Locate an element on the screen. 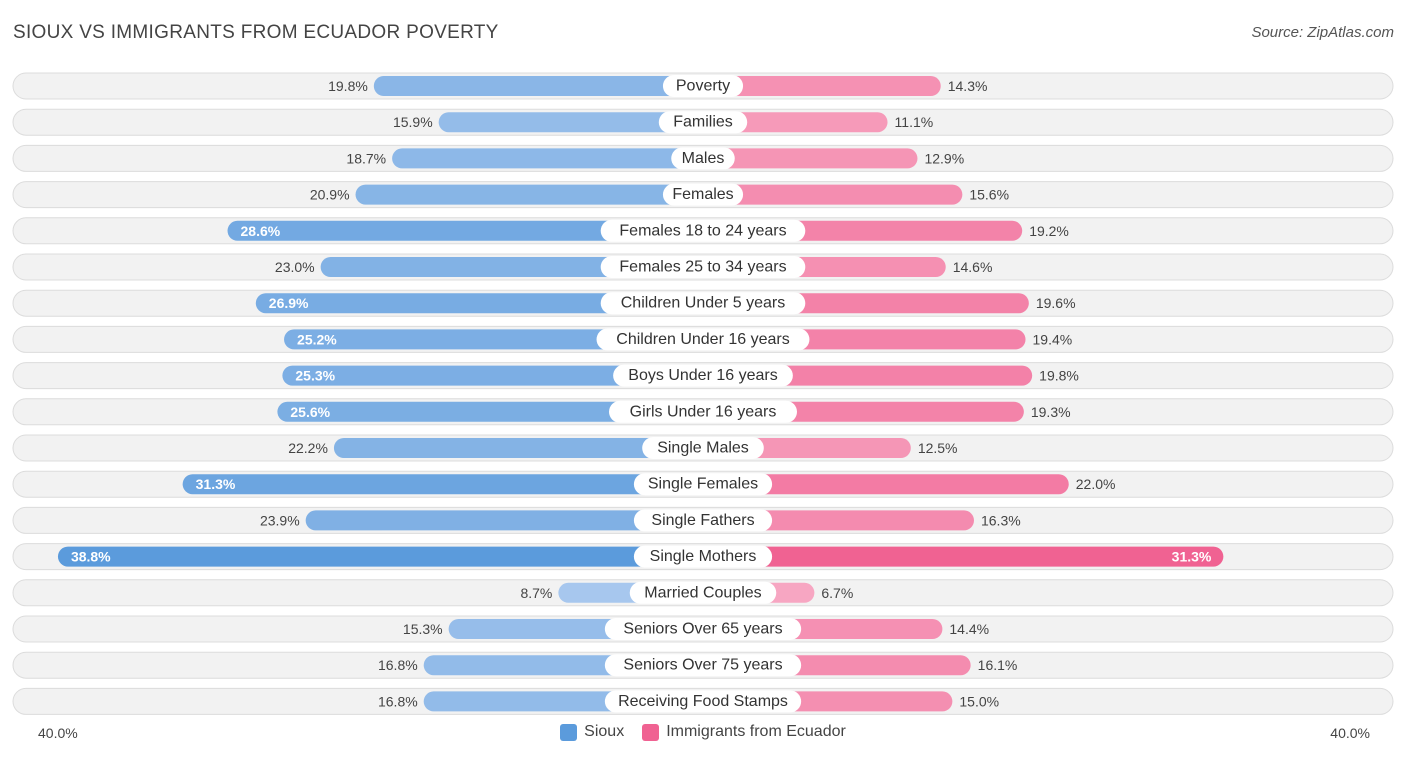 The width and height of the screenshot is (1406, 758). category-label: Receiving Food Stamps is located at coordinates (703, 701).